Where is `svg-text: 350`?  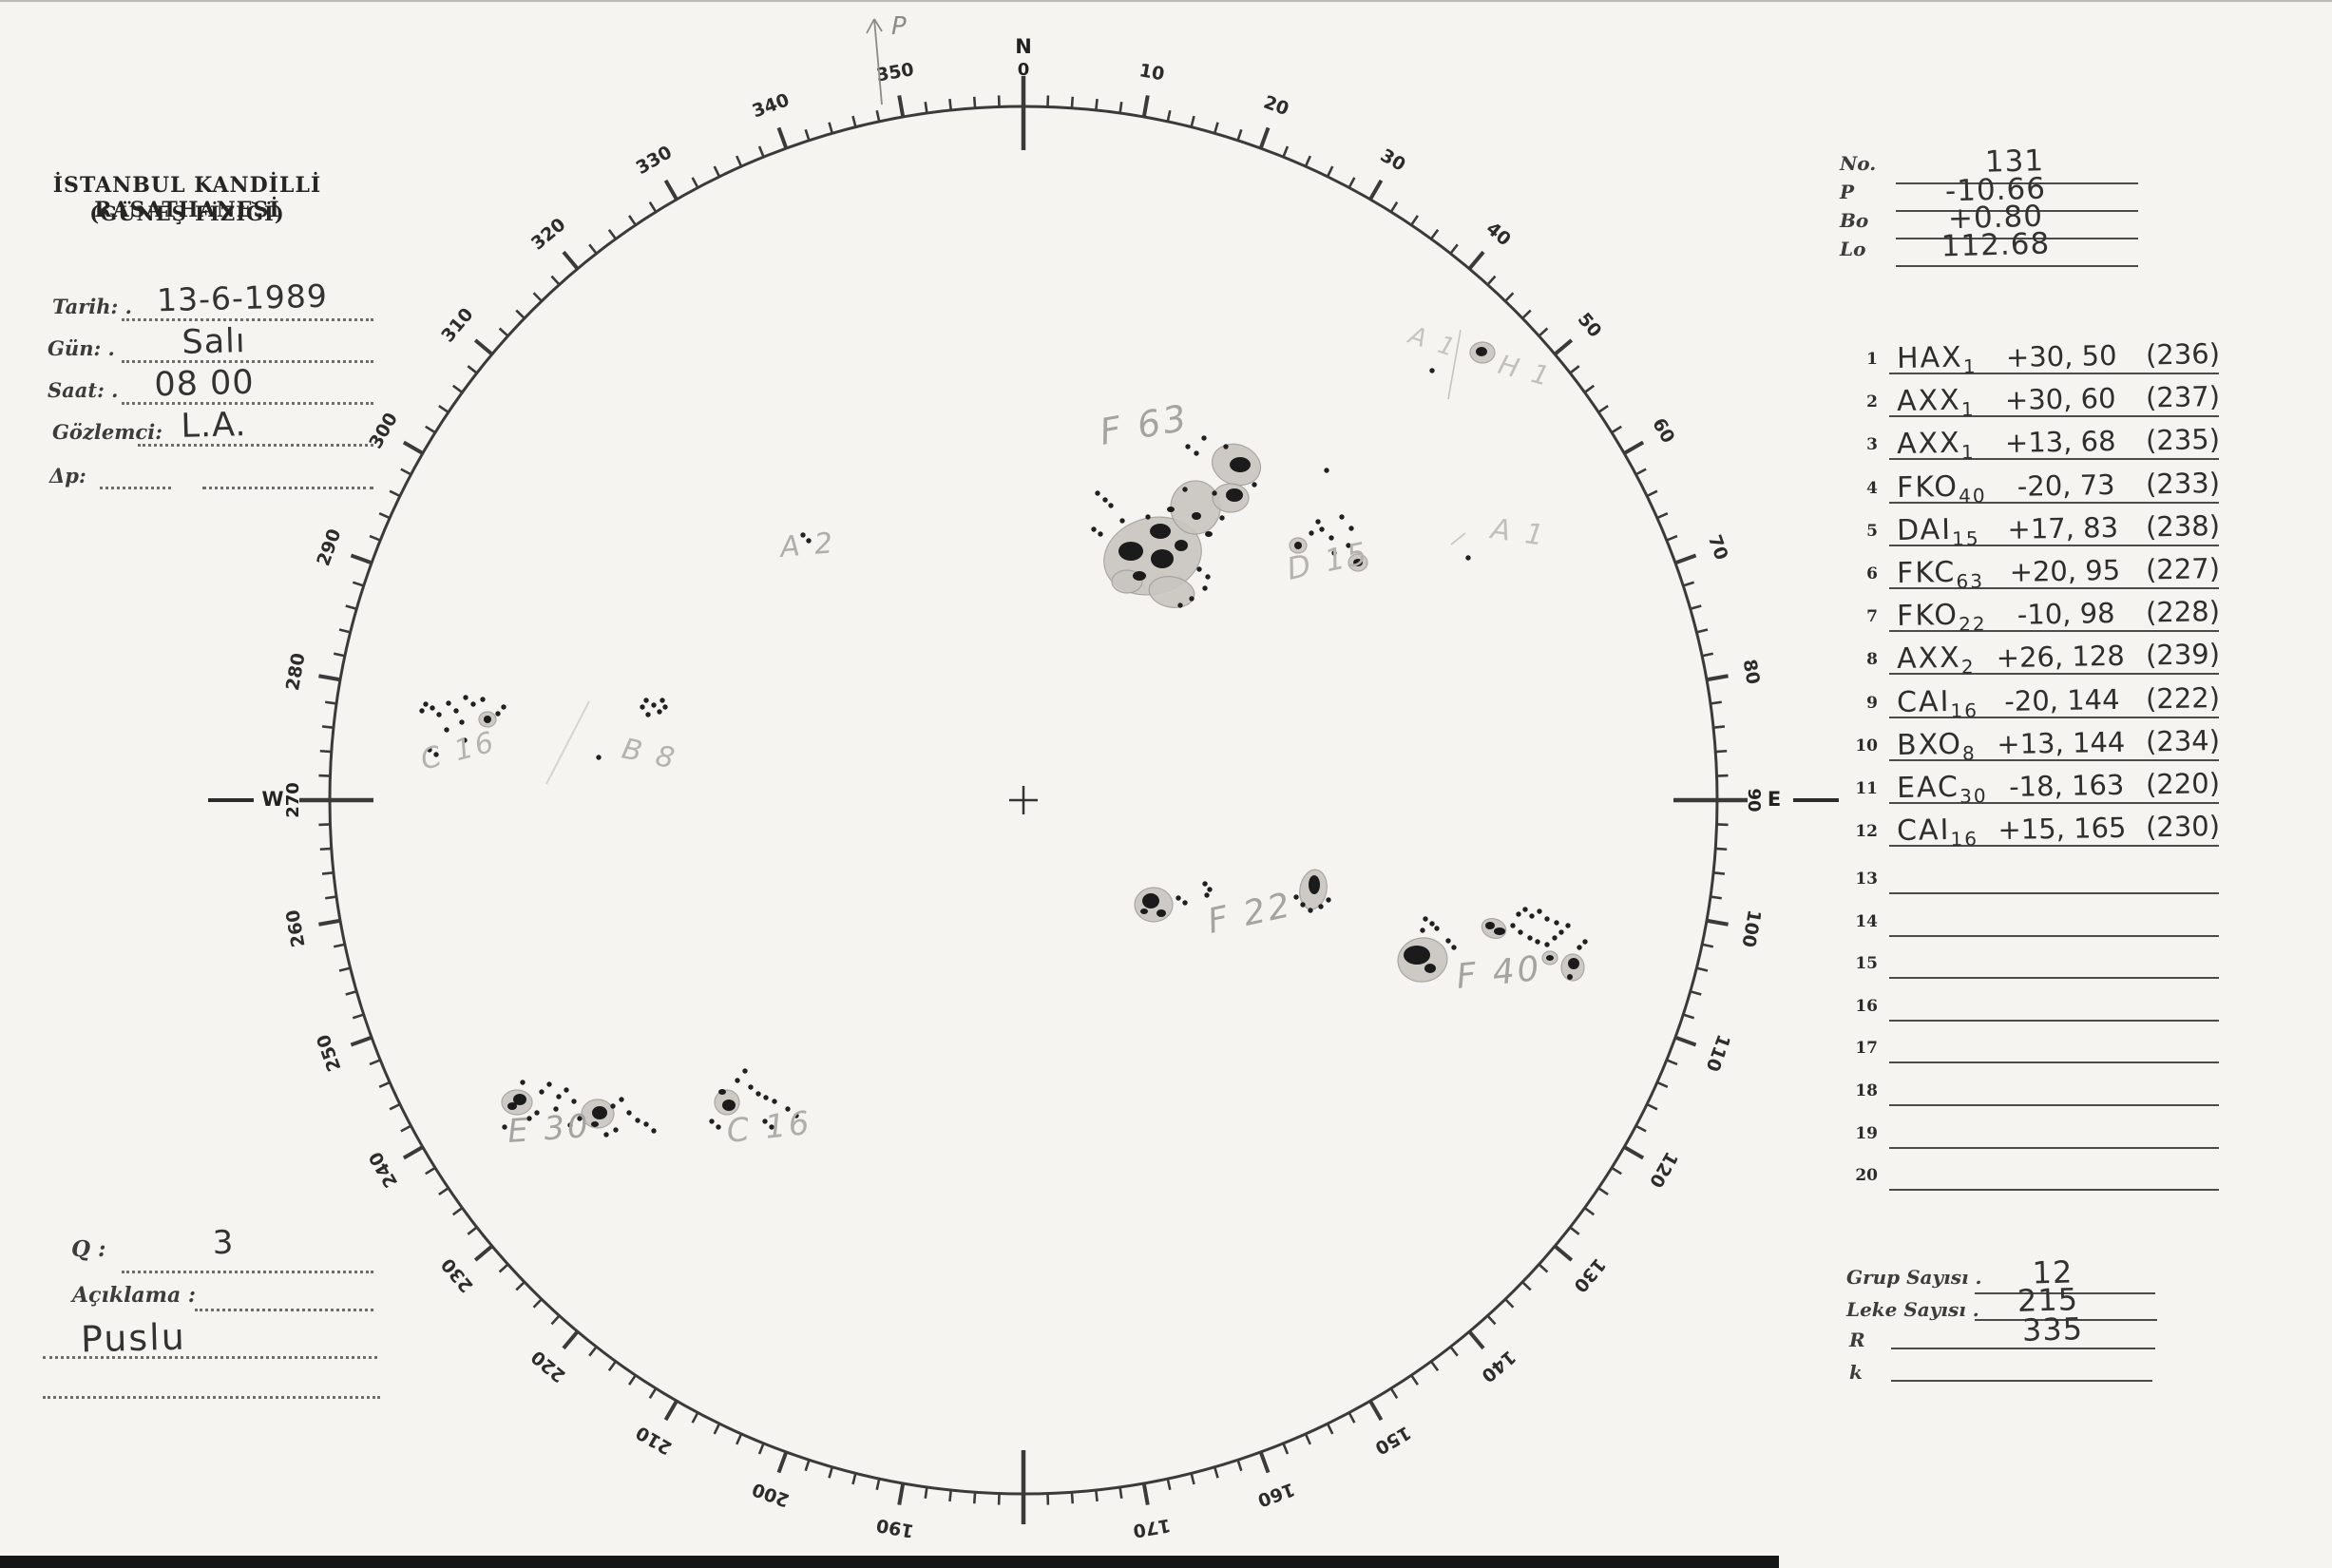
svg-text: 350 is located at coordinates (896, 73).